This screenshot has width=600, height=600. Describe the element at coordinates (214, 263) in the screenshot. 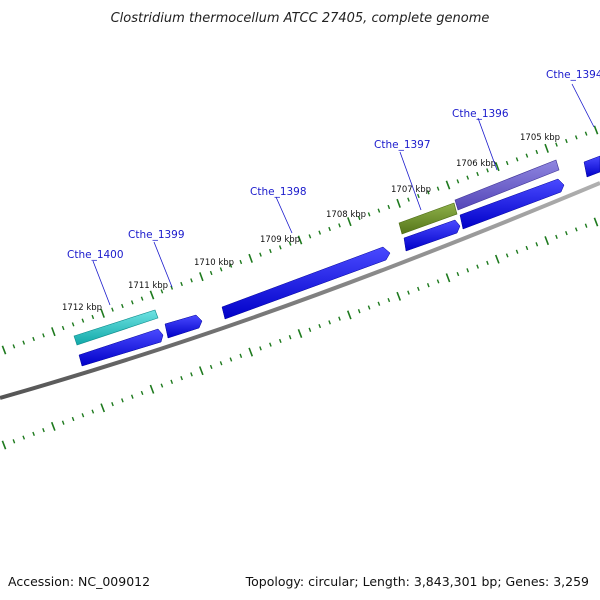

I see `kbp-label-1710: 1710 kbp` at that location.